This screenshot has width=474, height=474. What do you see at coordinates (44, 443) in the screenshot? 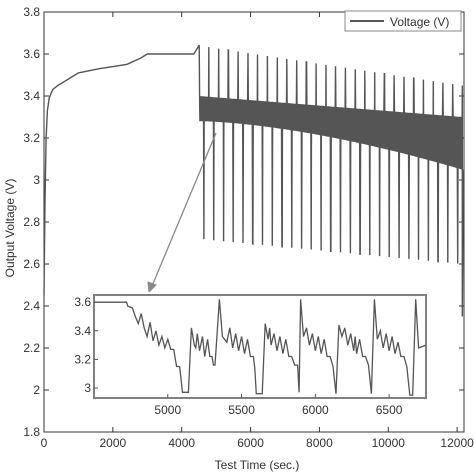
I see `x-tick-label: 0` at bounding box center [44, 443].